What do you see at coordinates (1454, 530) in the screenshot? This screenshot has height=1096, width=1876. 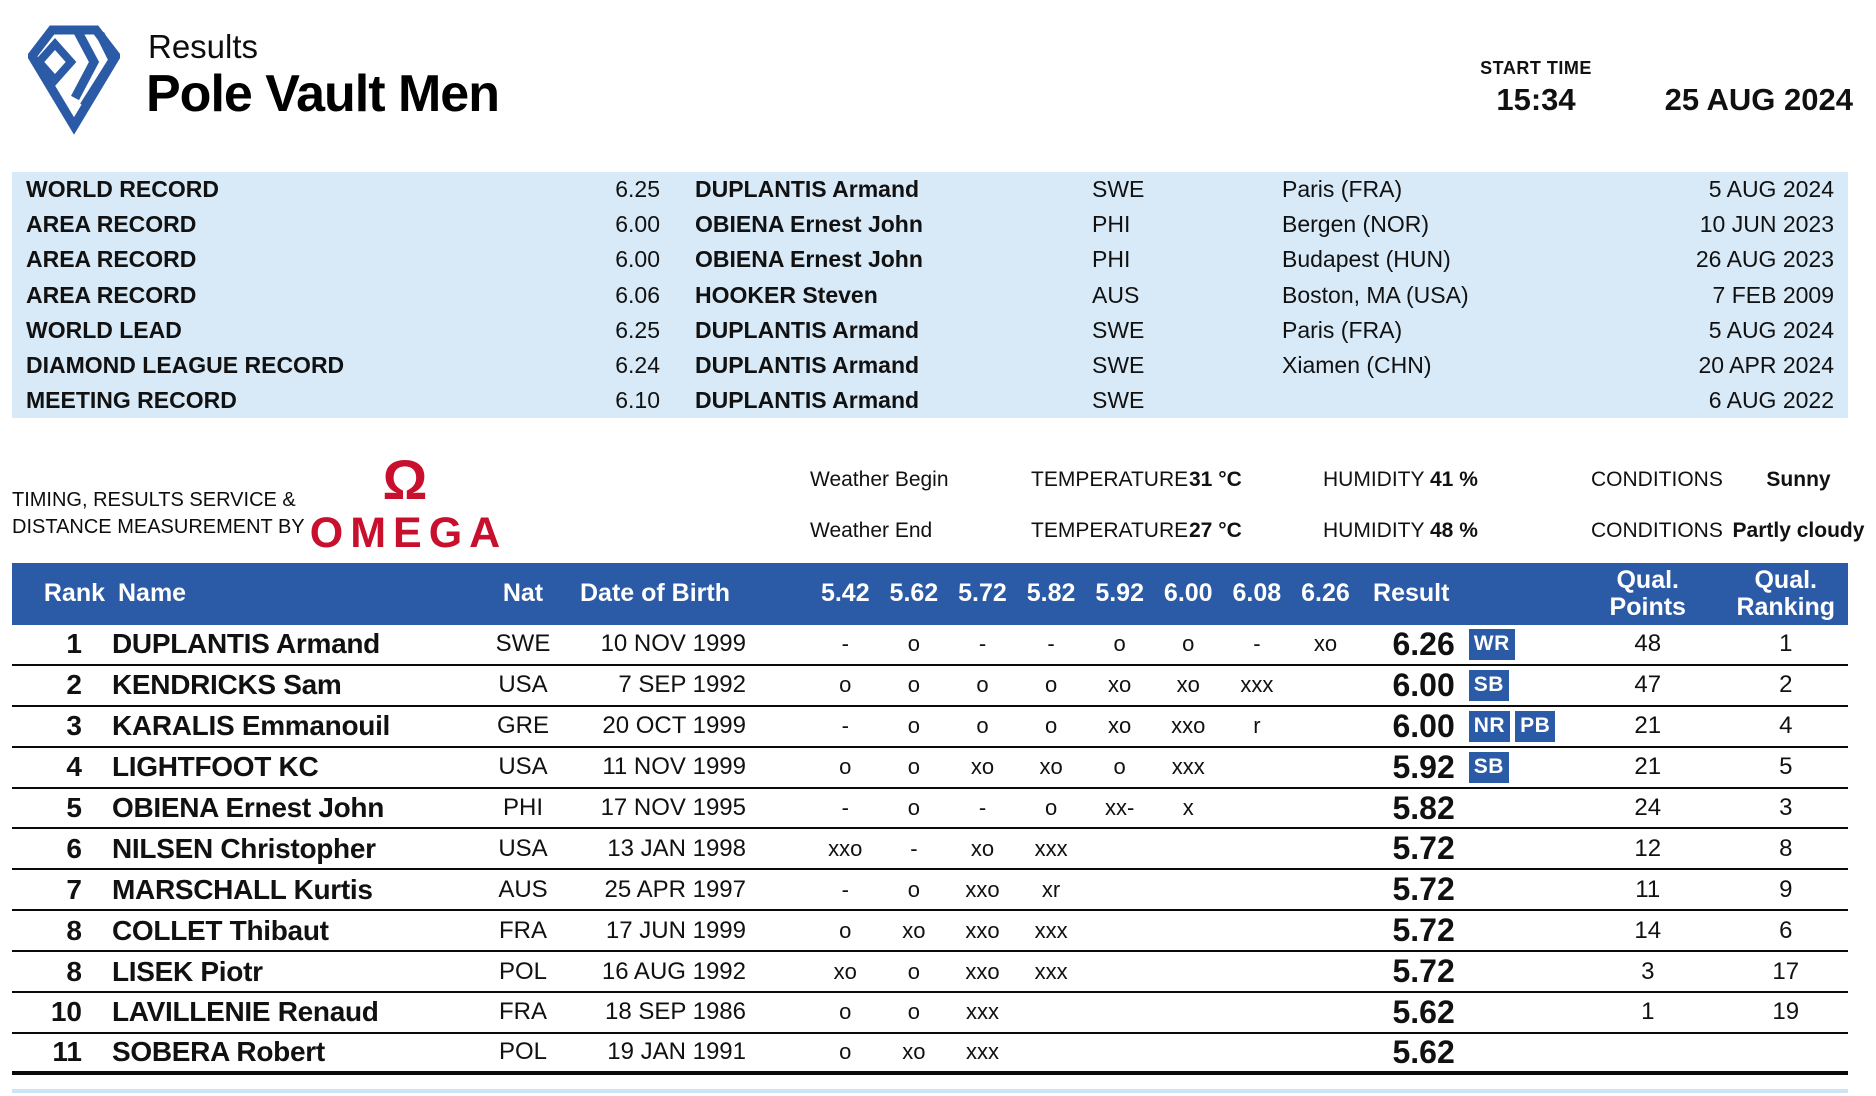 I see `humidity-value: 48 %` at bounding box center [1454, 530].